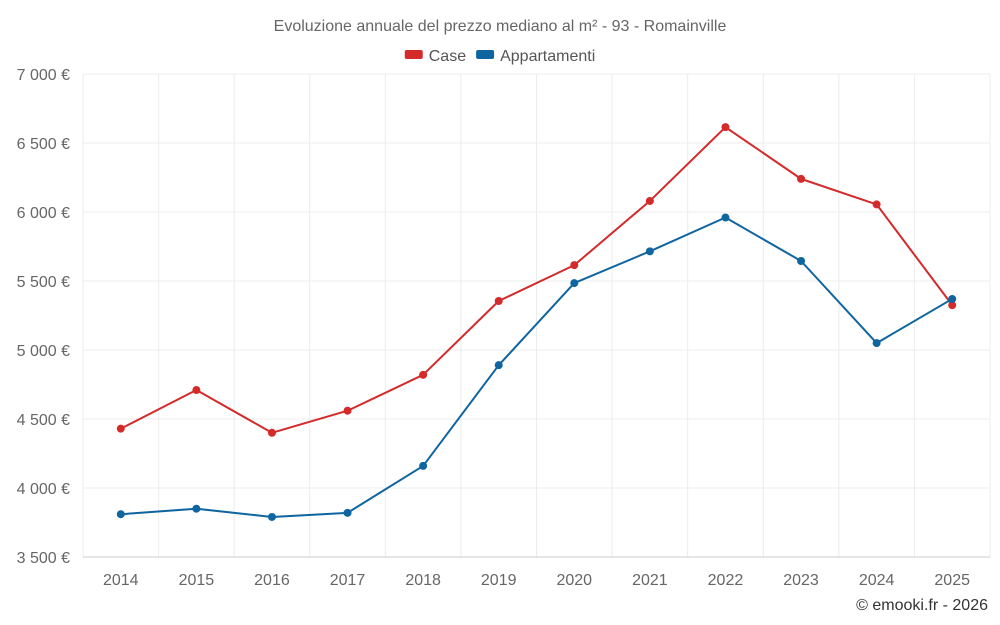  I want to click on data-point-case-2022, so click(725, 127).